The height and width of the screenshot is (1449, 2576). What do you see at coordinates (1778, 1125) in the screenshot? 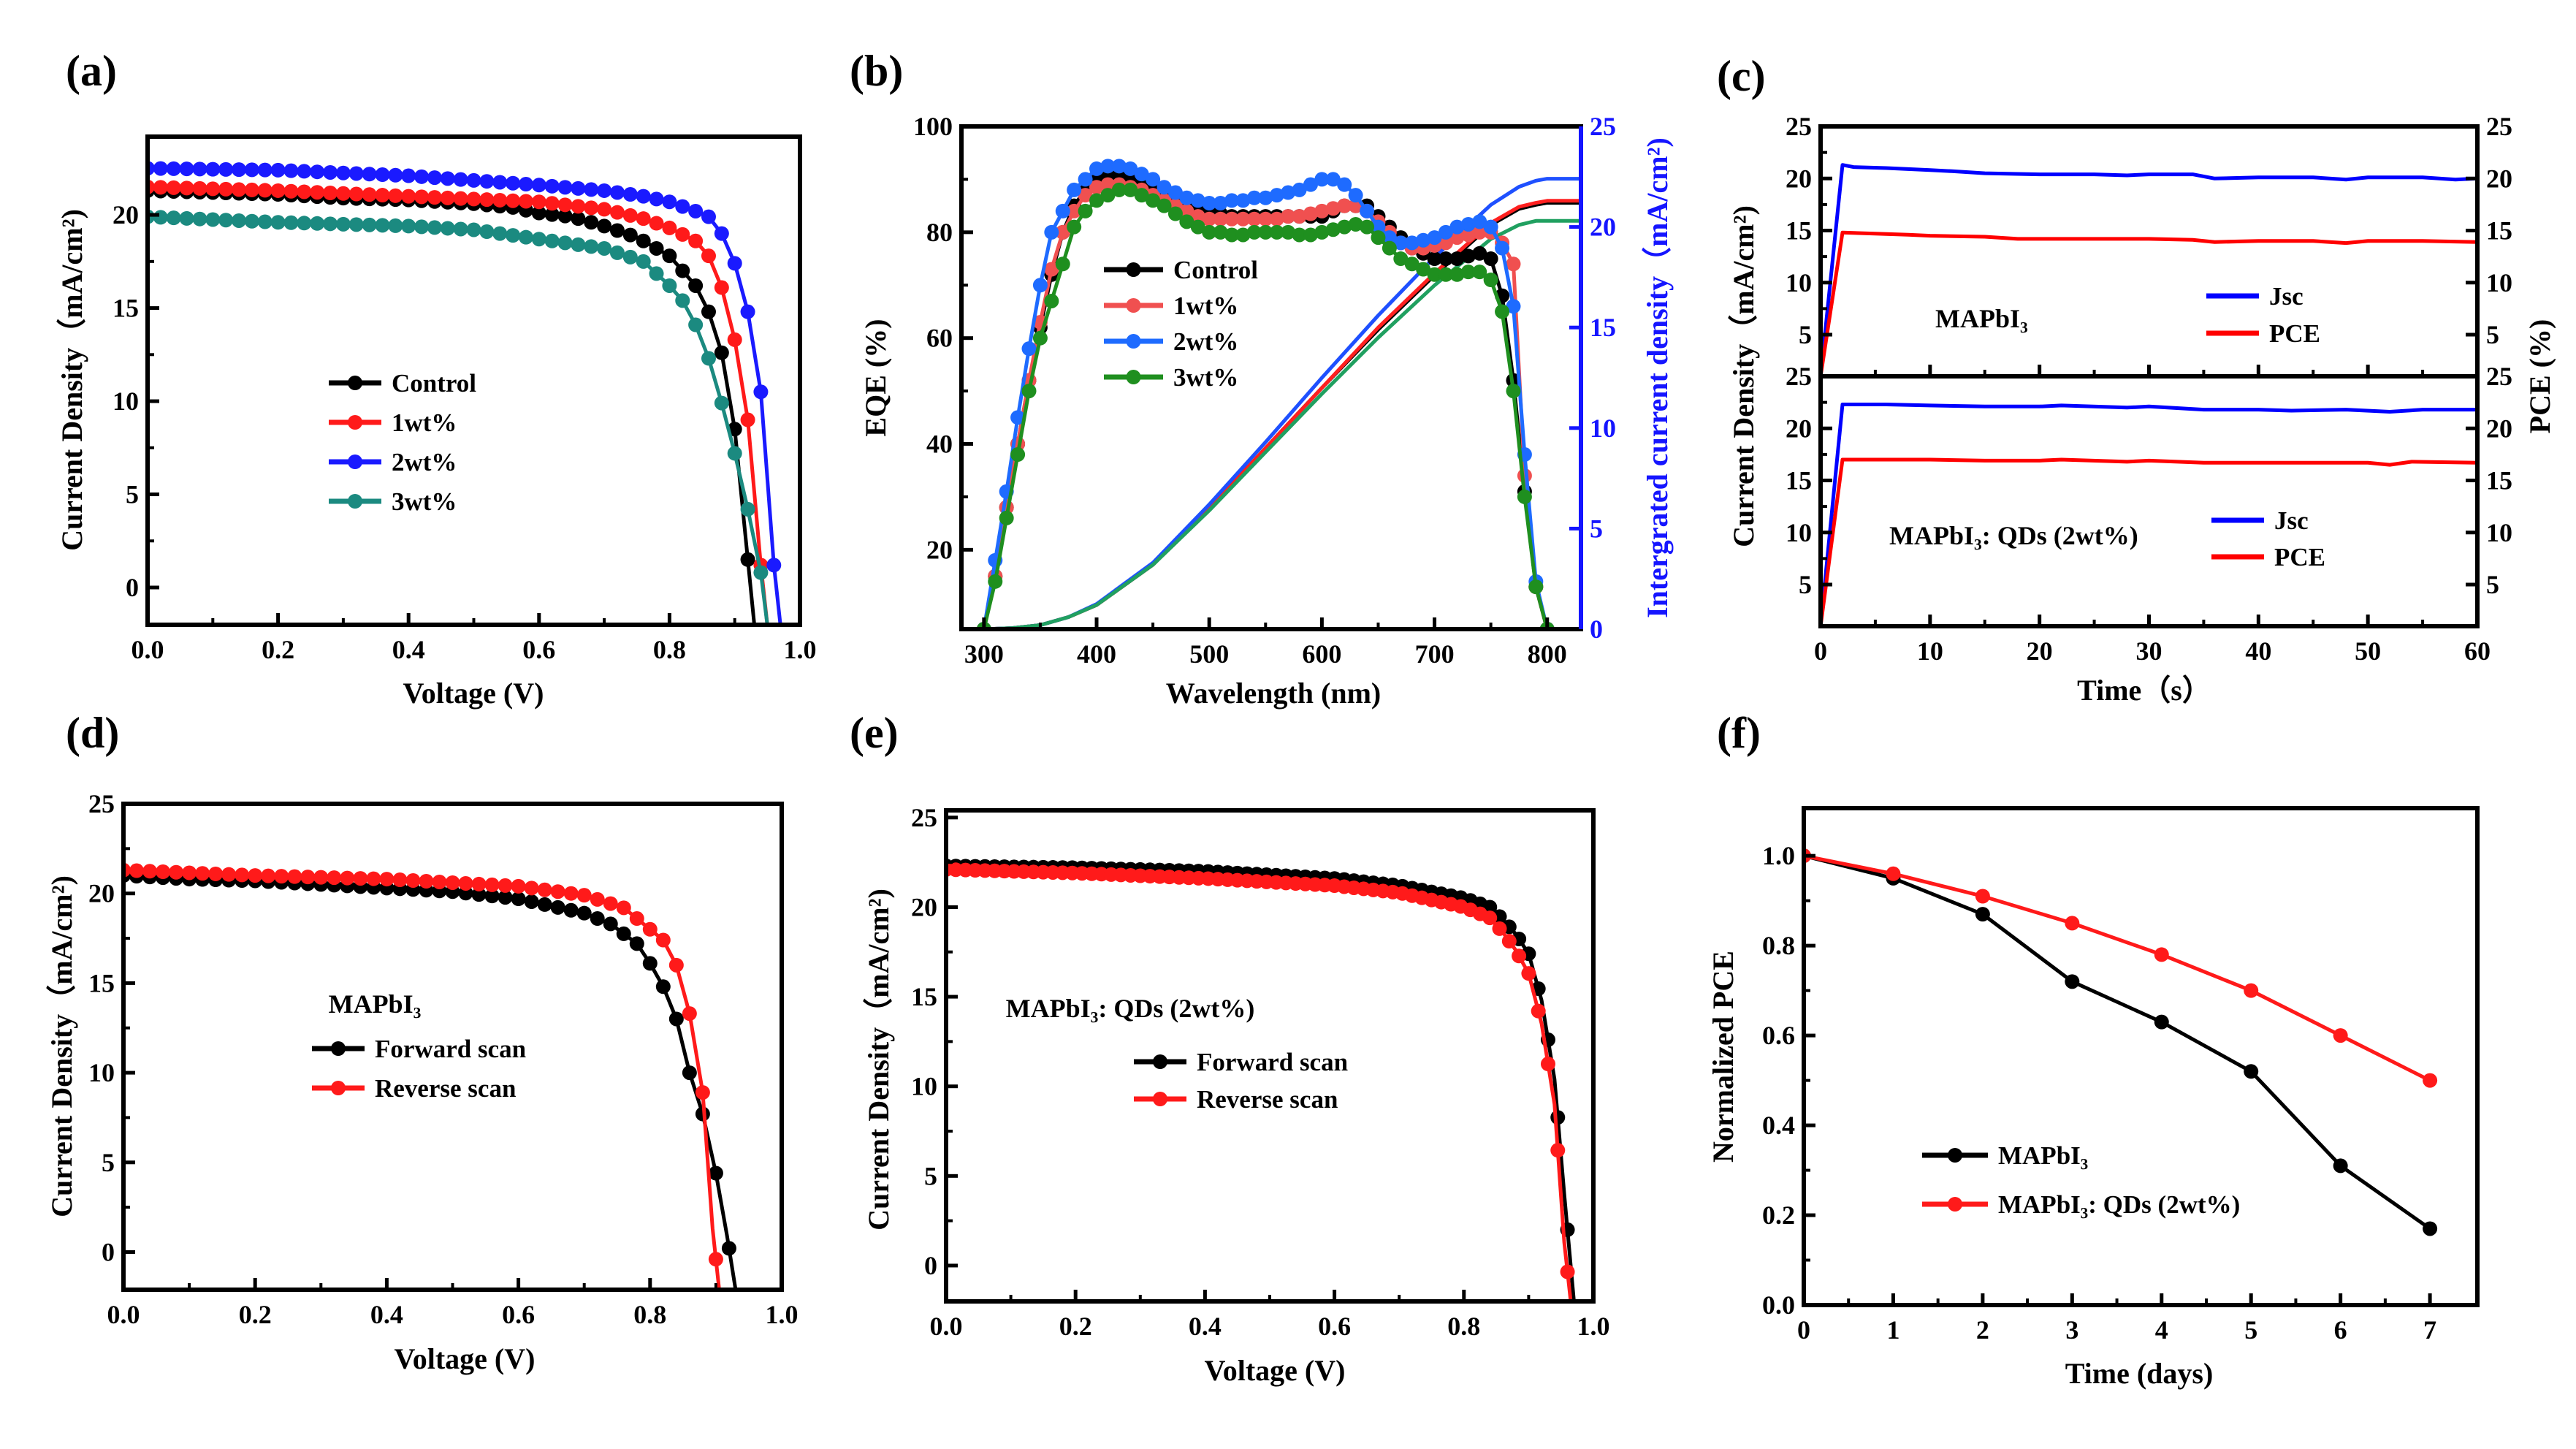
I see `y-tick-label: 0.4` at bounding box center [1778, 1125].